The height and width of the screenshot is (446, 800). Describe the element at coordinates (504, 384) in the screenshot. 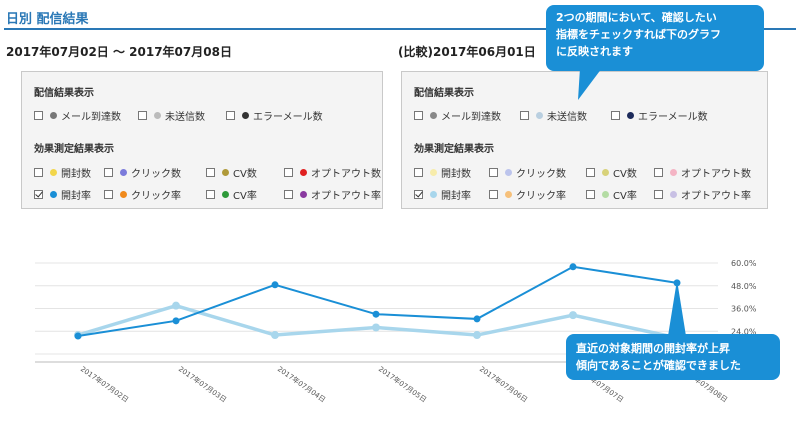

I see `x-tick-label: 2017年07月06日` at that location.